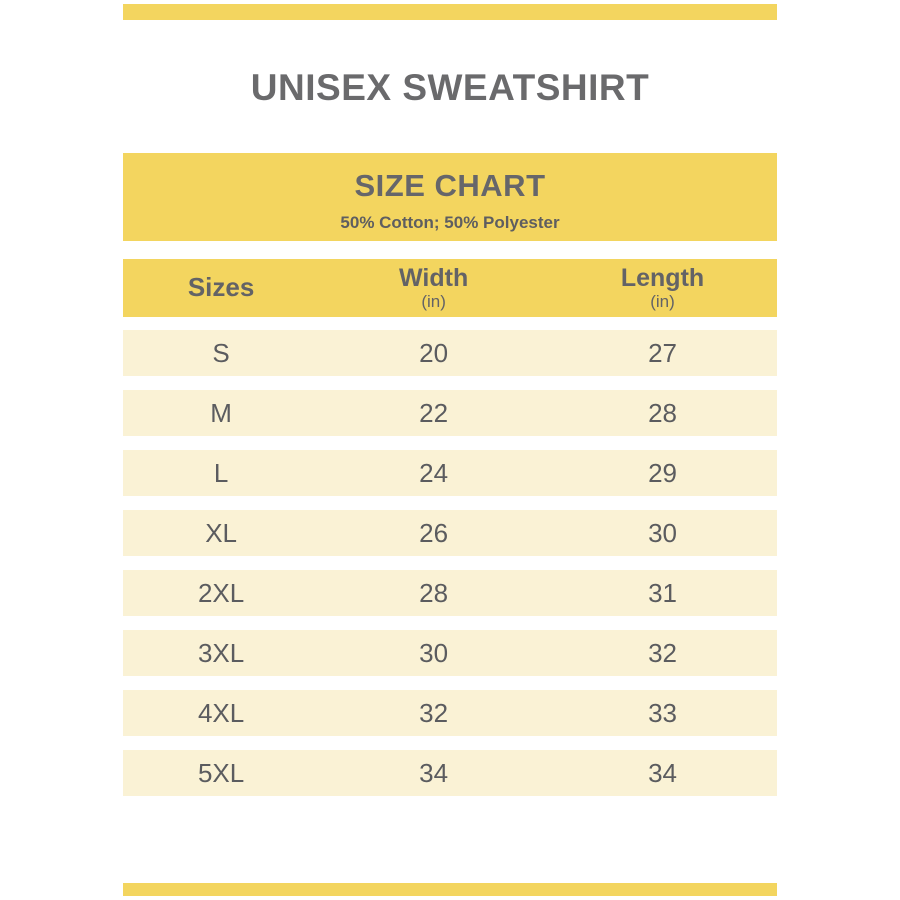  I want to click on cell-length: 33, so click(662, 712).